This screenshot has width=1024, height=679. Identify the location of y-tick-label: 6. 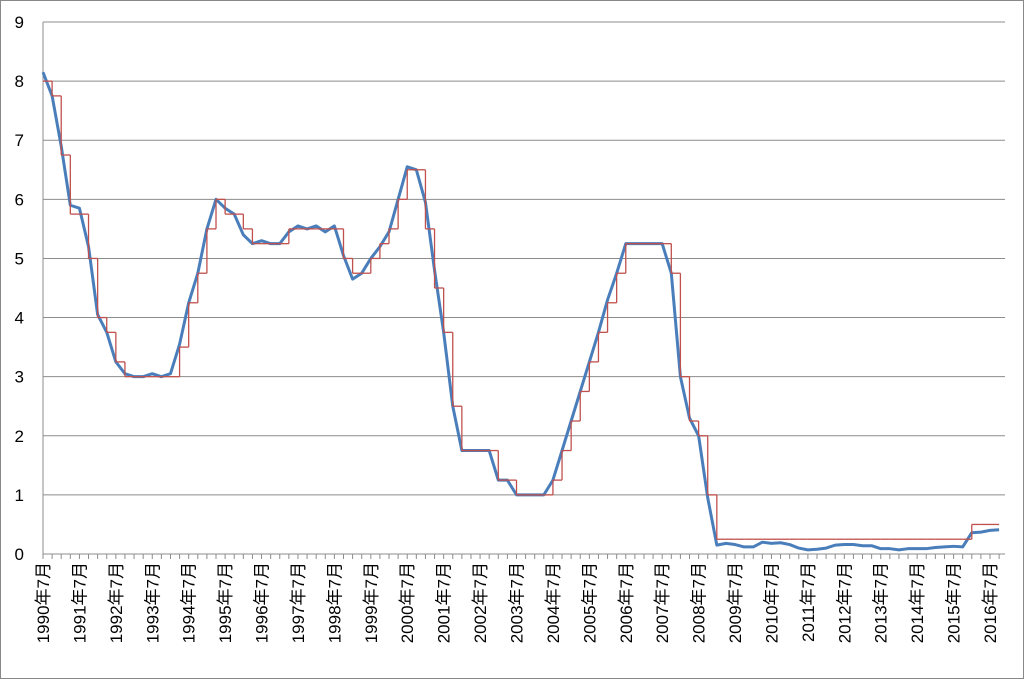
(19, 199).